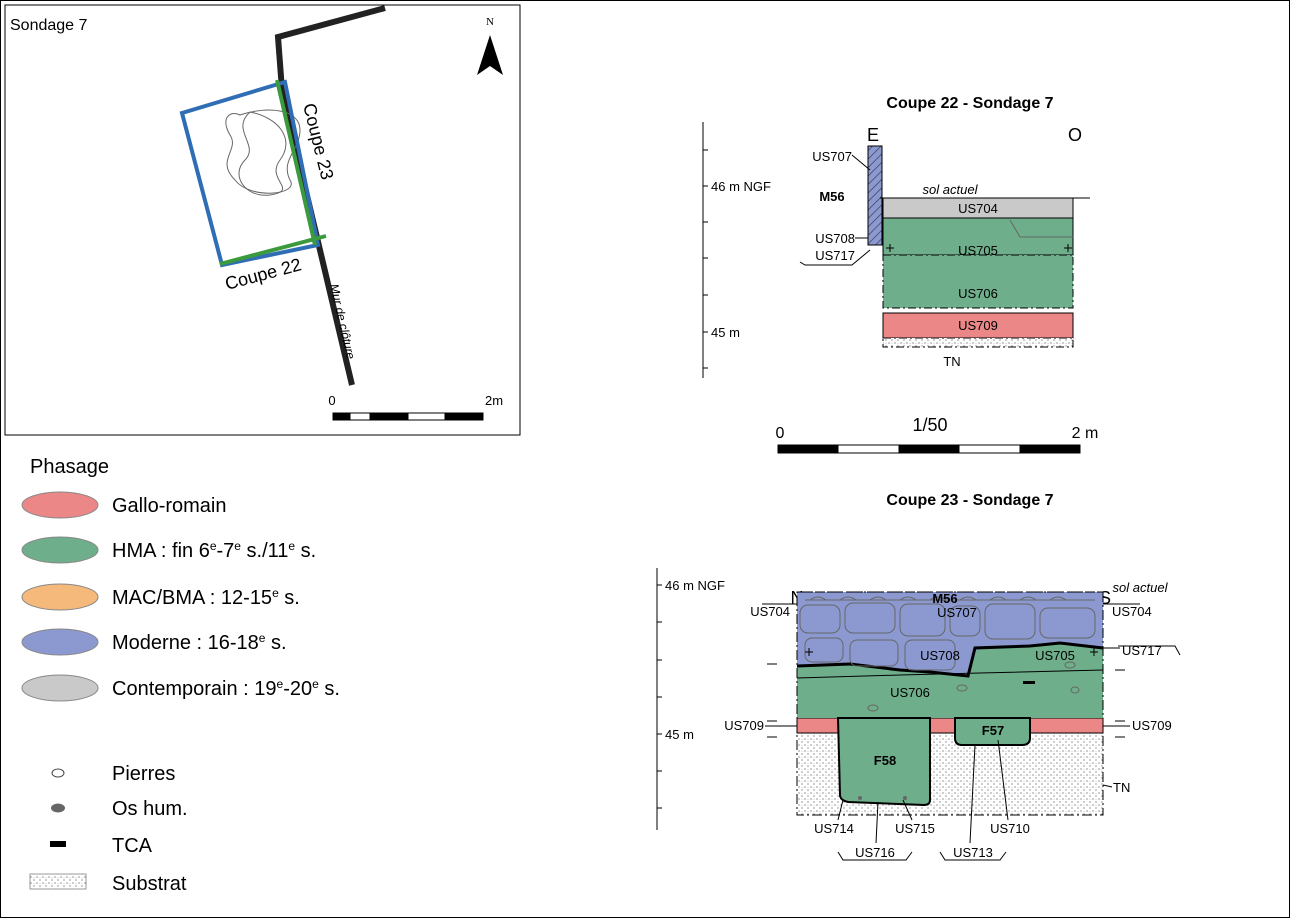  I want to click on phase-label: Gallo-romain, so click(169, 506).